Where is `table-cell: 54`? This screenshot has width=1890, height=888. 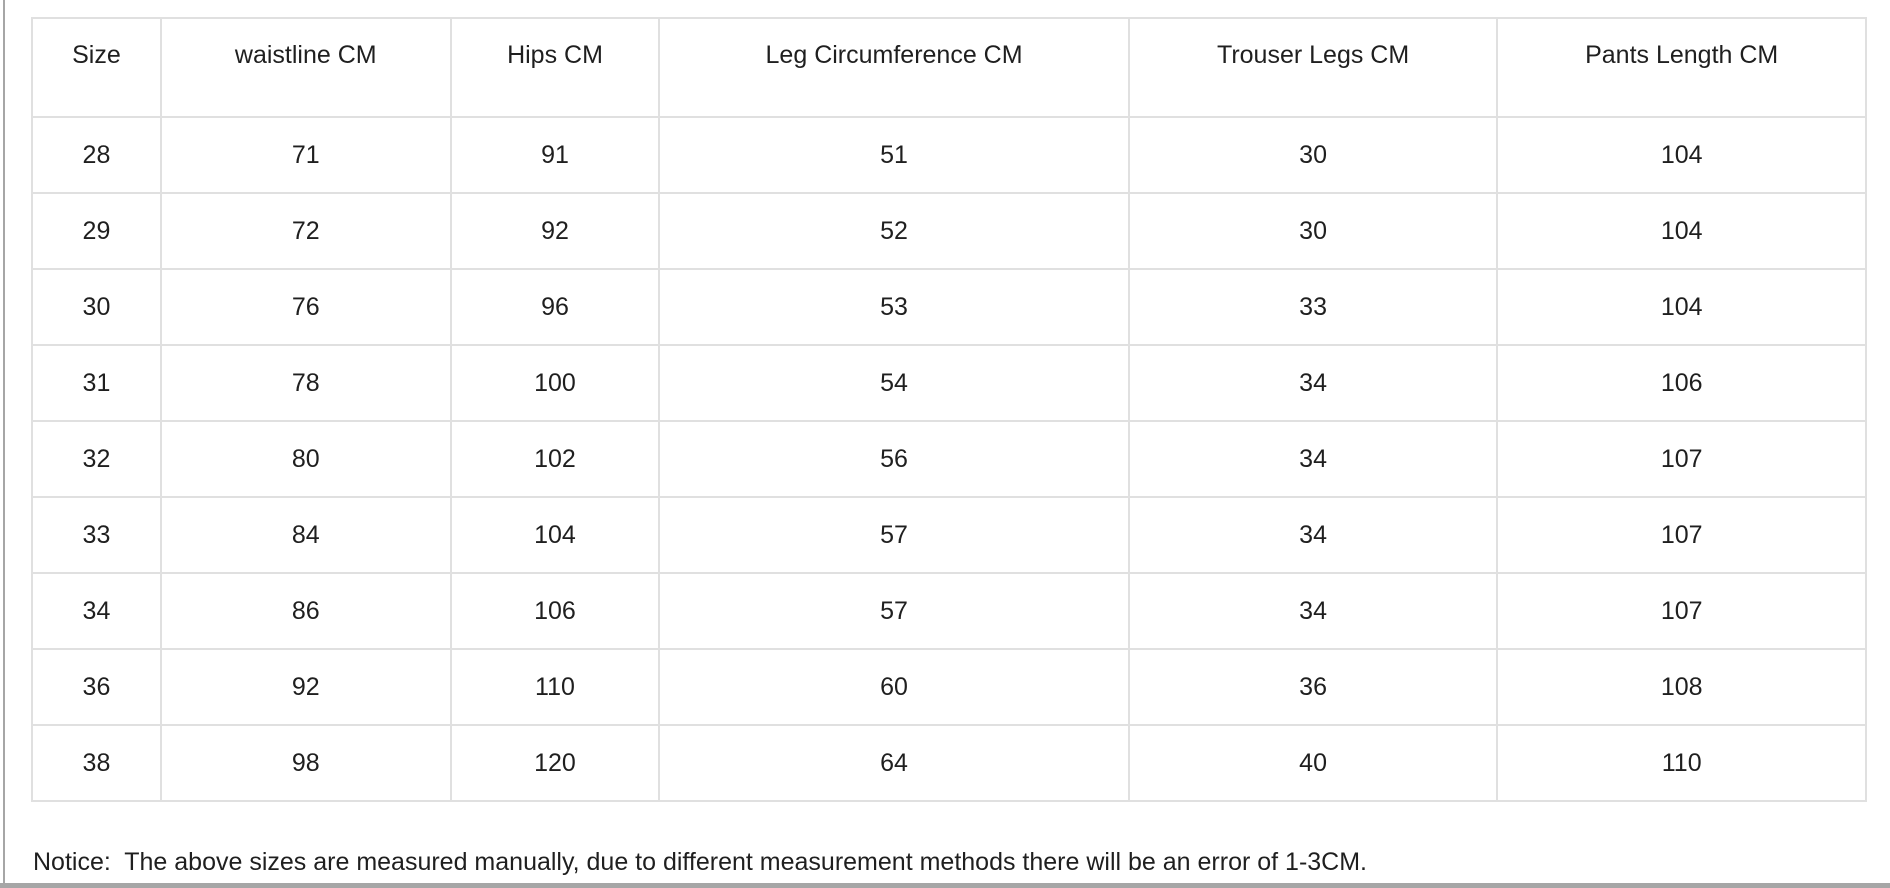 table-cell: 54 is located at coordinates (894, 383).